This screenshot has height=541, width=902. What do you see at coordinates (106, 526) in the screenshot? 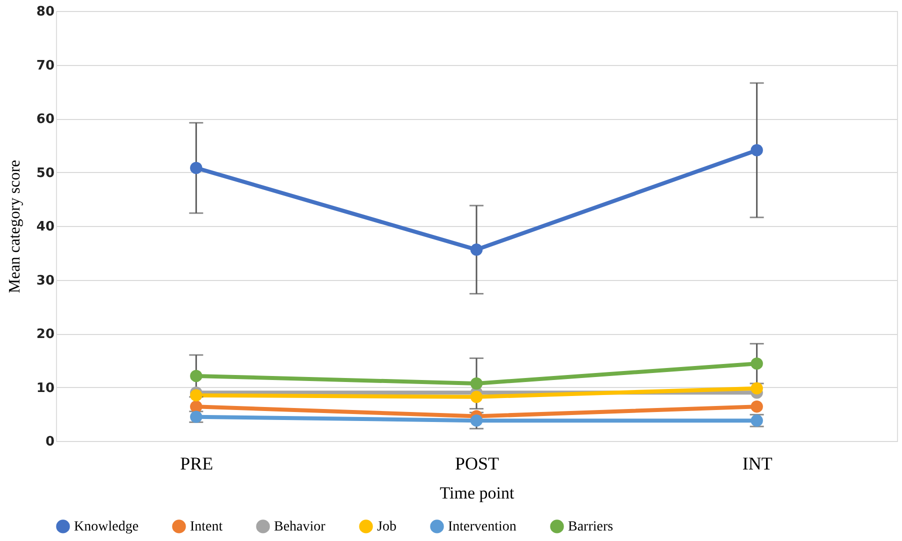
I see `legend-label: Knowledge` at bounding box center [106, 526].